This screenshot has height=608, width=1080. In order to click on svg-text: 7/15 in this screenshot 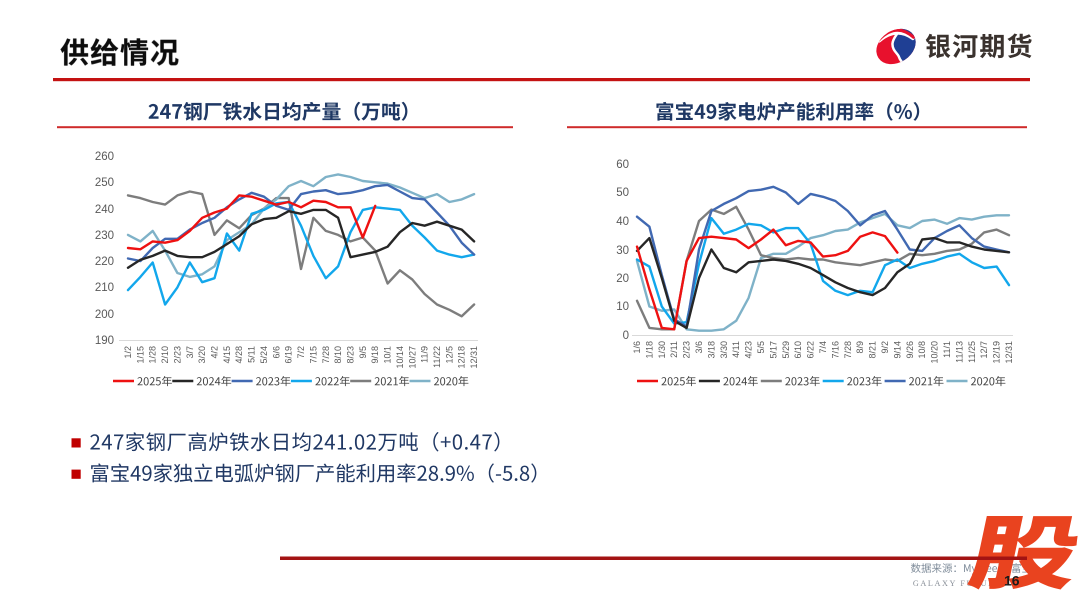, I will do `click(313, 355)`.